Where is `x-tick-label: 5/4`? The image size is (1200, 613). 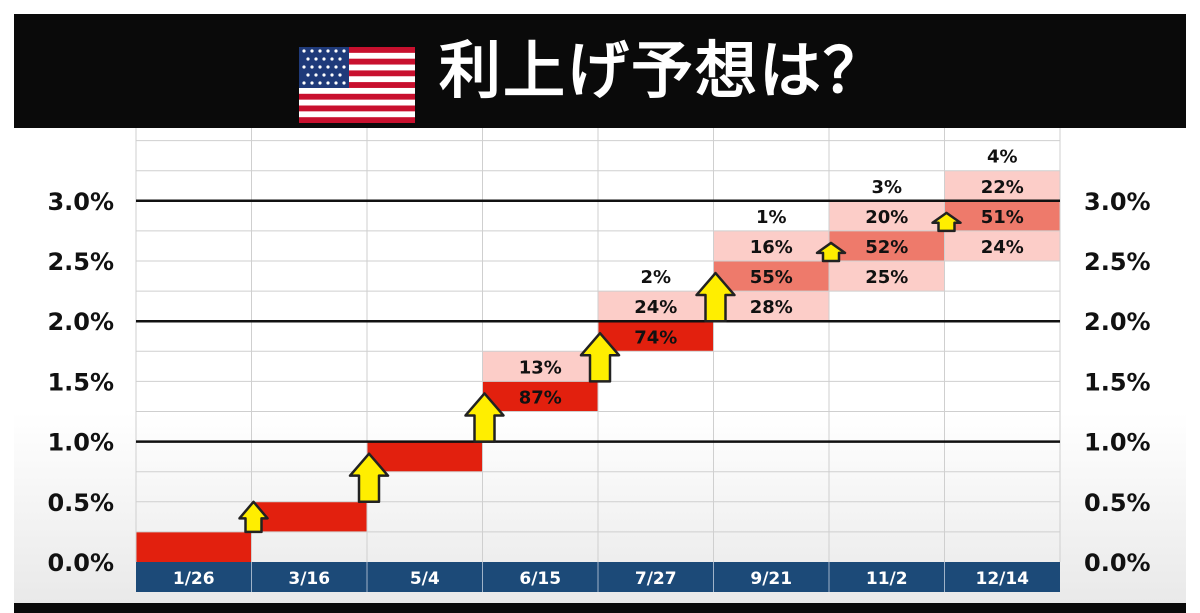
x-tick-label: 5/4 is located at coordinates (425, 579).